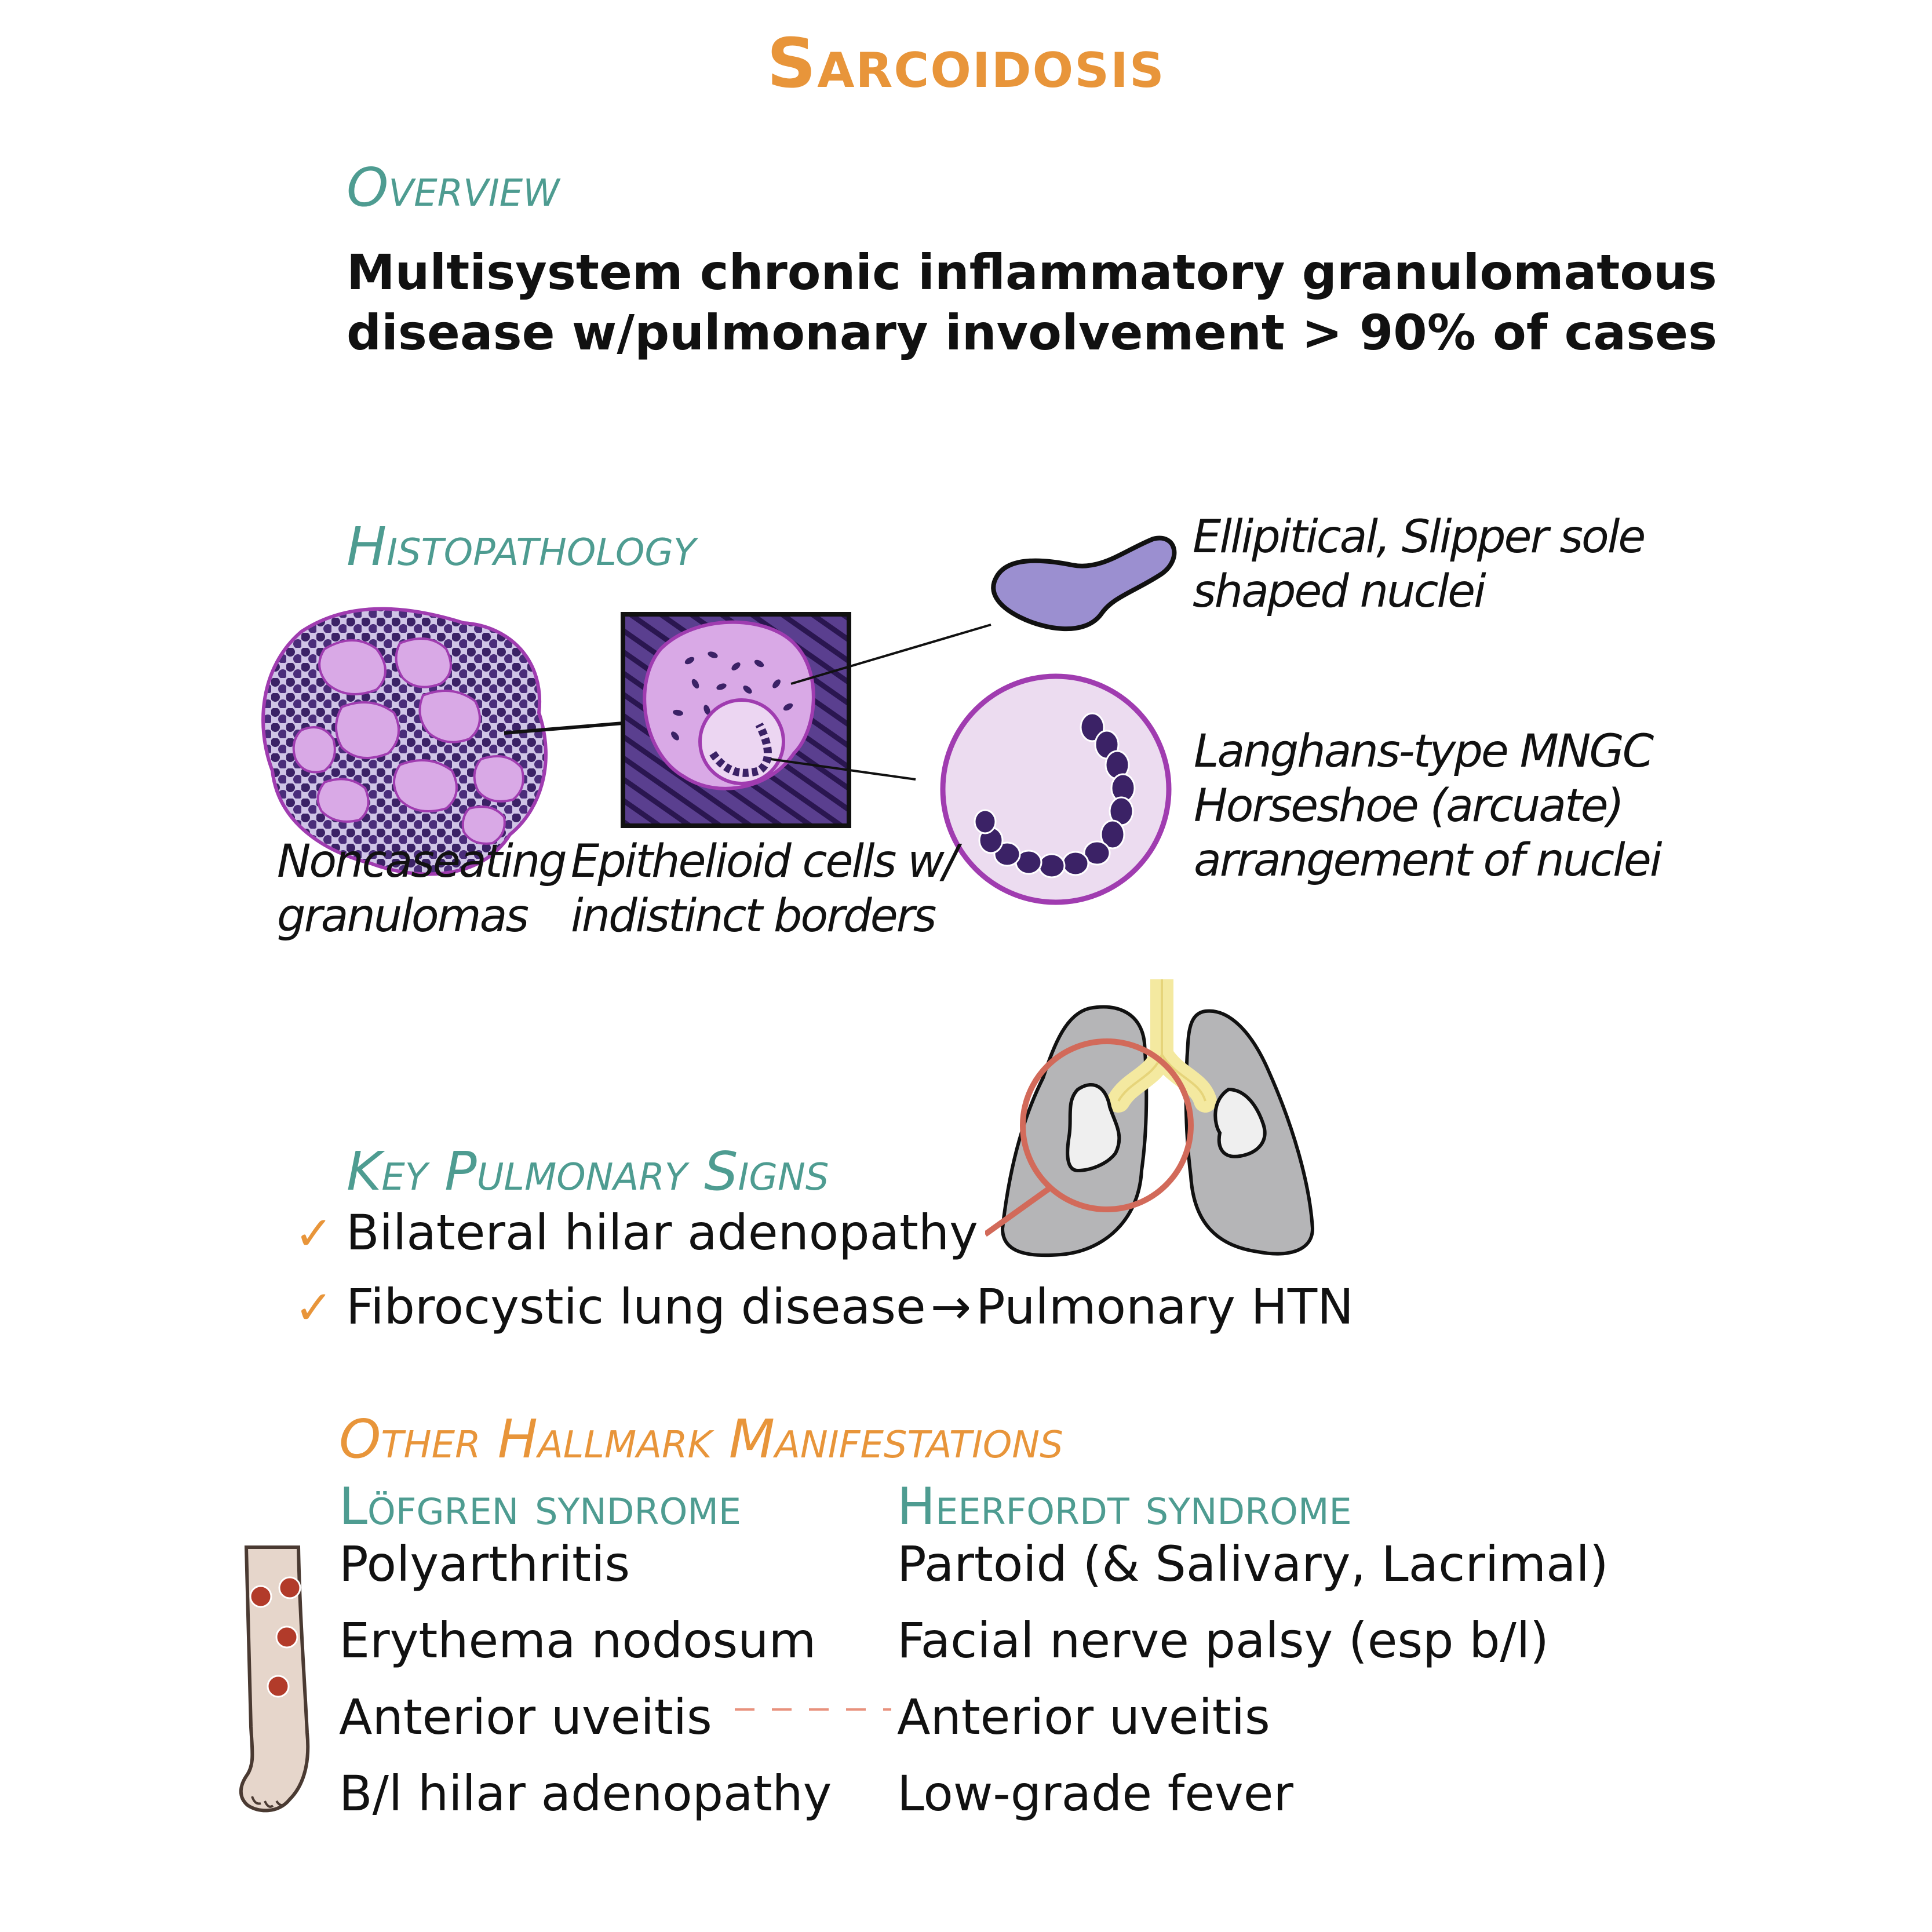 The width and height of the screenshot is (1932, 1932). What do you see at coordinates (275, 1637) in the screenshot?
I see `erythema-nodosum-icon` at bounding box center [275, 1637].